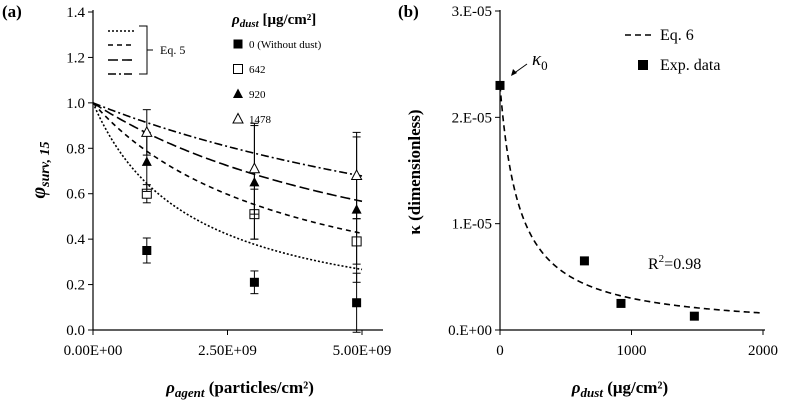  I want to click on panel-b-x-tick-label: 2000, so click(763, 351).